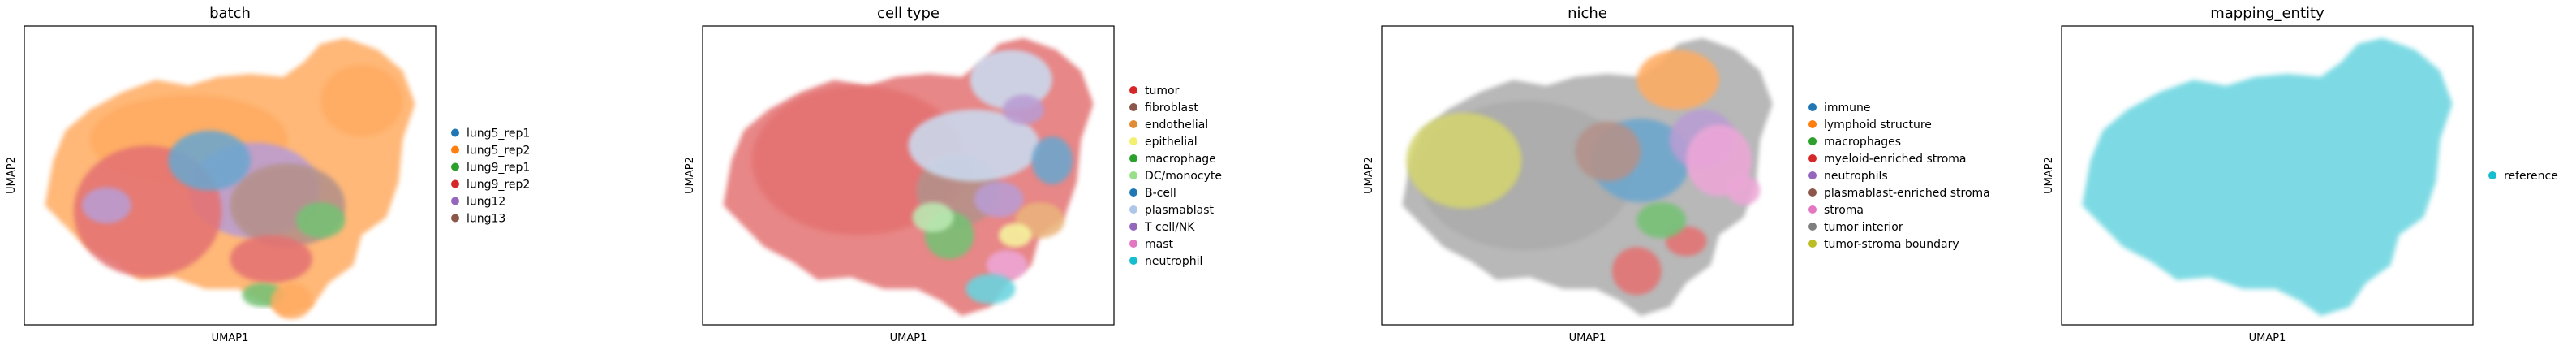 The image size is (2576, 350). What do you see at coordinates (1183, 177) in the screenshot?
I see `legend-label-dc-monocyte: DC/monocyte` at bounding box center [1183, 177].